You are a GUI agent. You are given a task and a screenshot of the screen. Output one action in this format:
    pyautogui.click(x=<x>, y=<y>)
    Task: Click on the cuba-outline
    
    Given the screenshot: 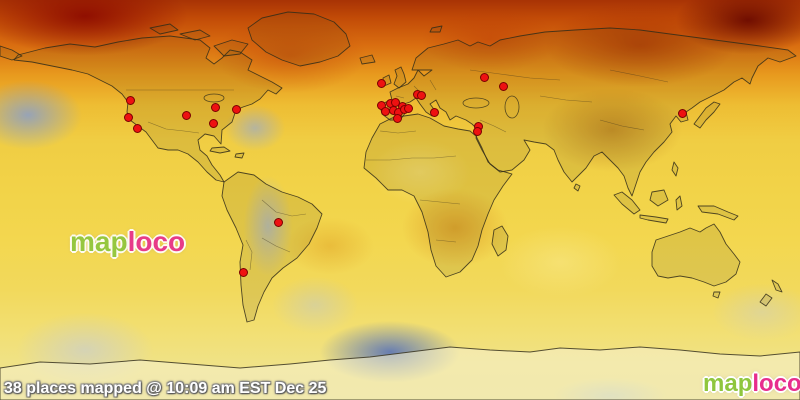 What is the action you would take?
    pyautogui.click(x=220, y=150)
    